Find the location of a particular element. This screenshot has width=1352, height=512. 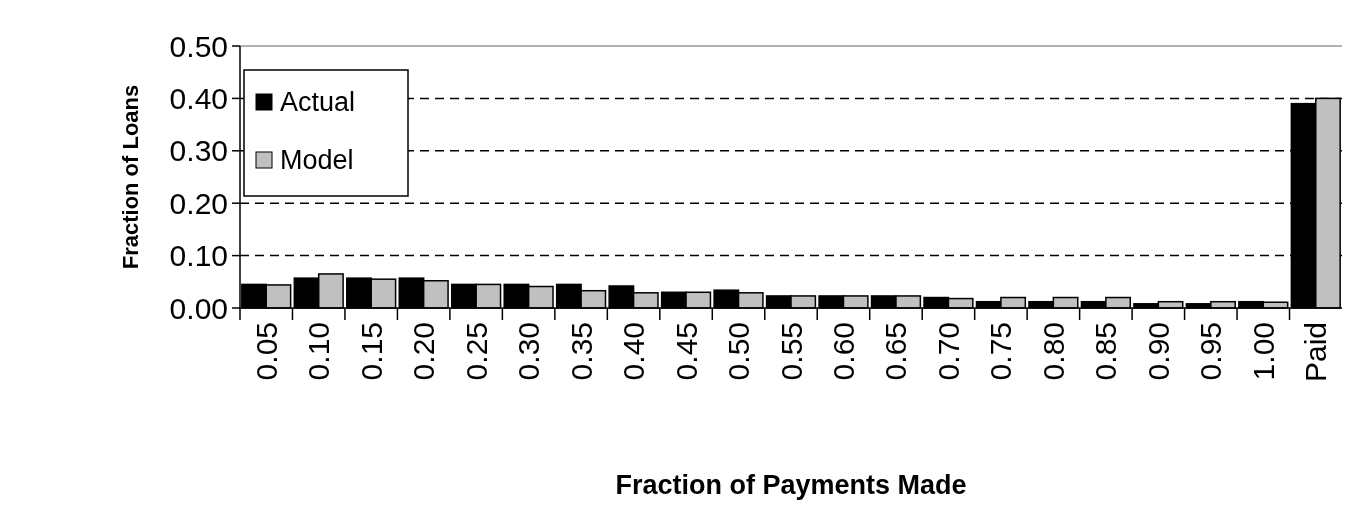

x-tick-label: 0.60 is located at coordinates (843, 351).